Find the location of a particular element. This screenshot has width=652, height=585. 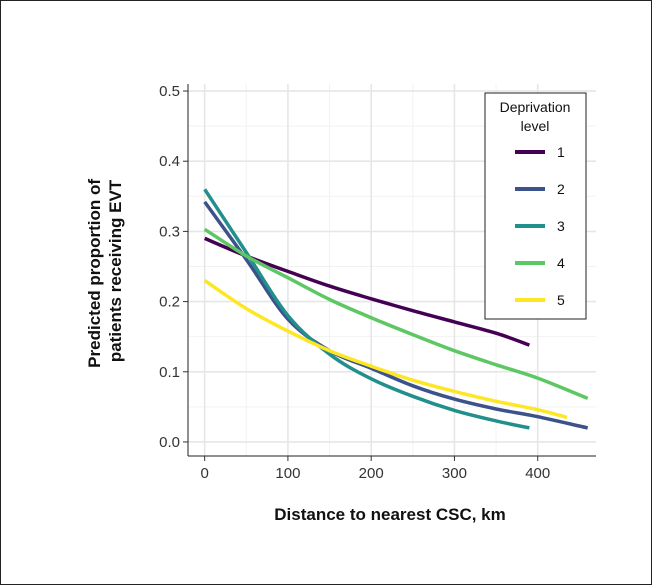

legend-label-4: 4 is located at coordinates (561, 263).